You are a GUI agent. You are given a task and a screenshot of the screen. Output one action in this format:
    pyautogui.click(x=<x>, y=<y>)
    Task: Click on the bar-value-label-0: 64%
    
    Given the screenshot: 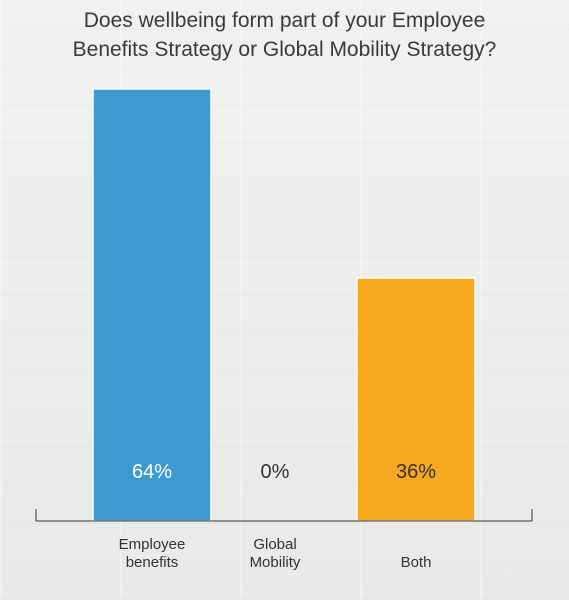 What is the action you would take?
    pyautogui.click(x=152, y=472)
    